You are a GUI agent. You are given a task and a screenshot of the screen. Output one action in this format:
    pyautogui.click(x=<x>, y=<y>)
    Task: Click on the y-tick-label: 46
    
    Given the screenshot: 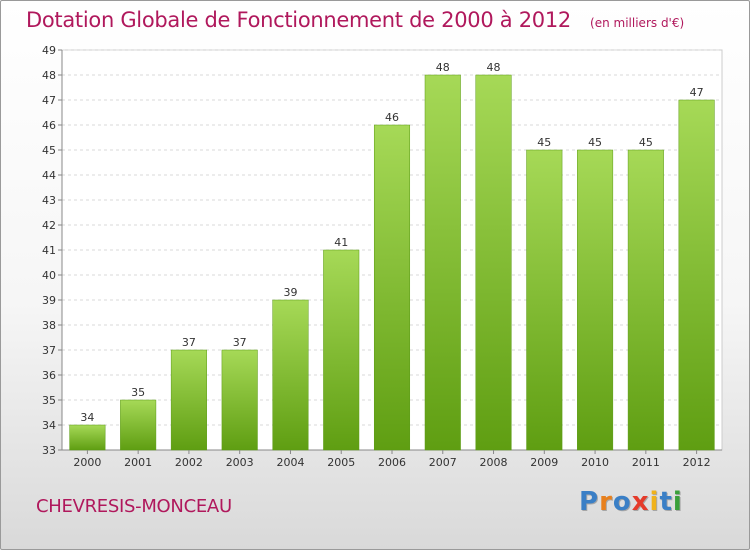 What is the action you would take?
    pyautogui.click(x=49, y=125)
    